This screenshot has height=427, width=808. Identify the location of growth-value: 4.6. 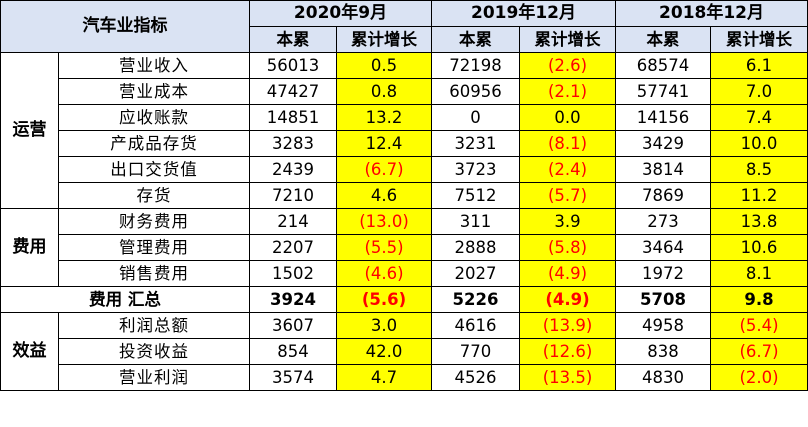
(384, 195).